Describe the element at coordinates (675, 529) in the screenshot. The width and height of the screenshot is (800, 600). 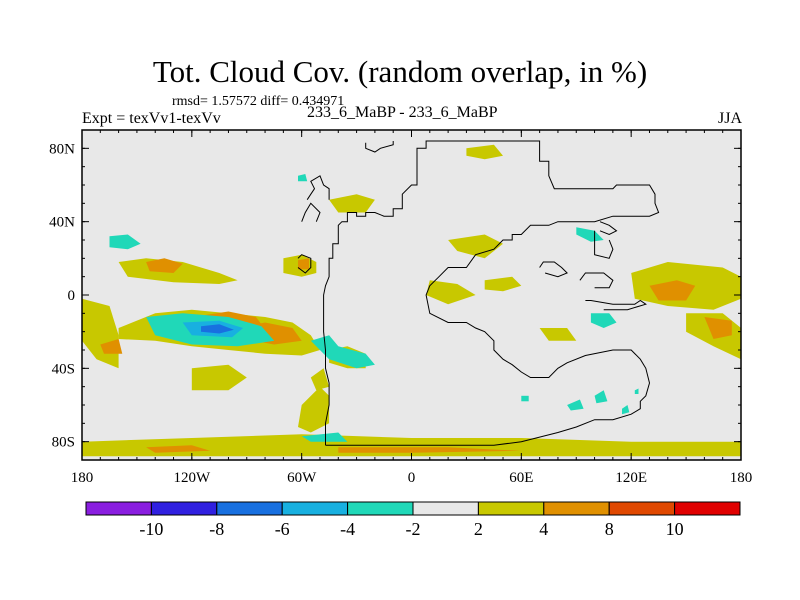
I see `colorbar-label: 10` at that location.